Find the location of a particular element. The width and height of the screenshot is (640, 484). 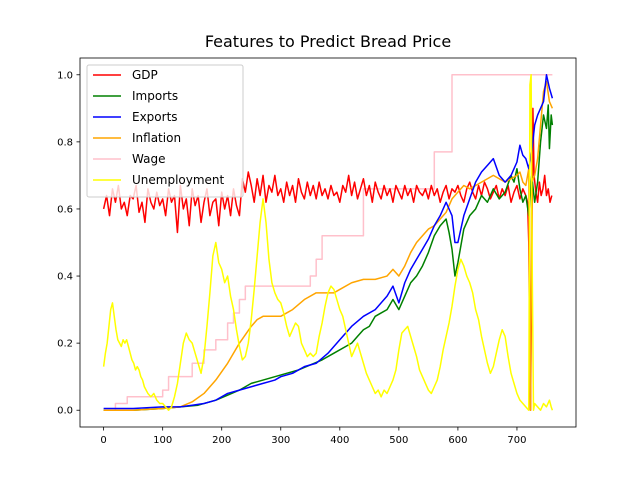

x-tick-label: 0 is located at coordinates (103, 440).